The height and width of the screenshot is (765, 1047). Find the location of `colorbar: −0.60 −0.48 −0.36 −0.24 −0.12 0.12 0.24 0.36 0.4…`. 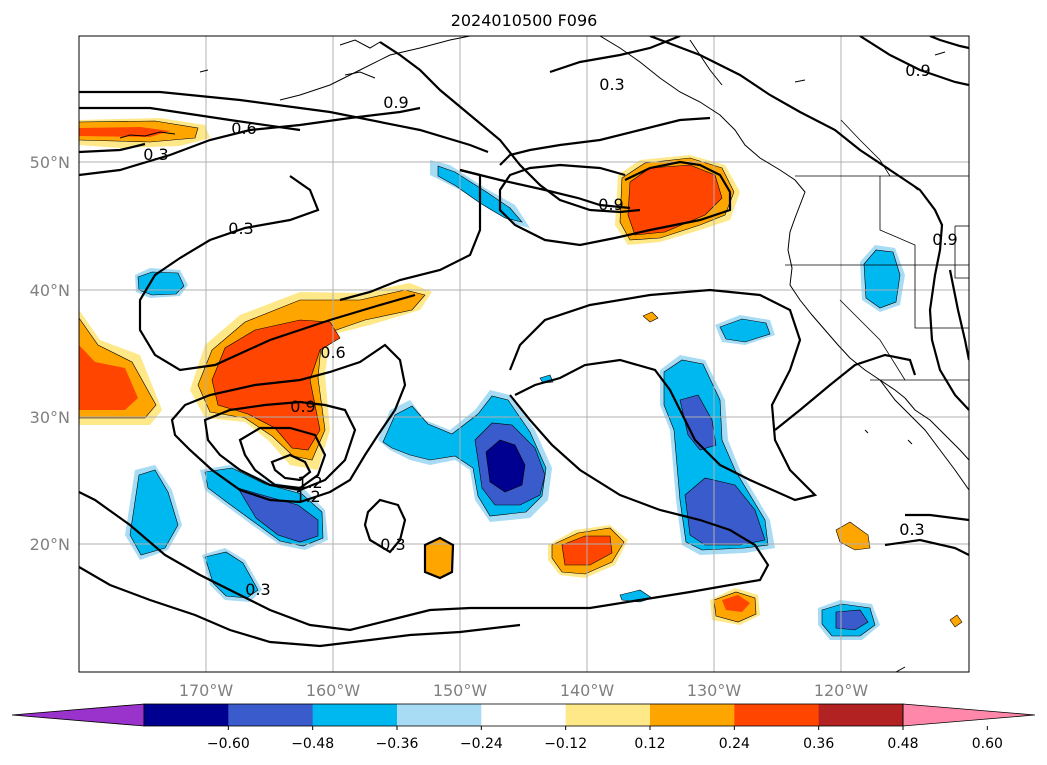

colorbar: −0.60 −0.48 −0.36 −0.24 −0.12 0.12 0.24 0.36 0.4… is located at coordinates (523, 727).